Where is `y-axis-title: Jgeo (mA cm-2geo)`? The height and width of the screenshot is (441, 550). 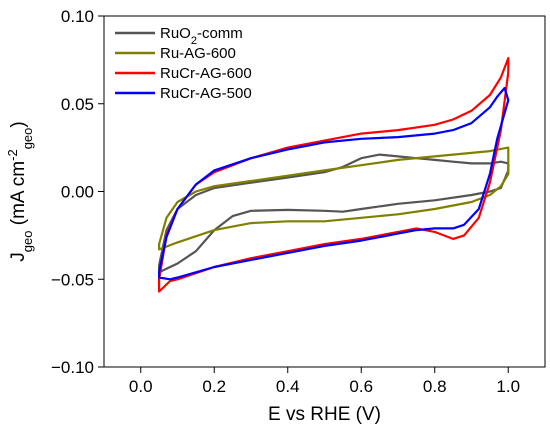
y-axis-title: Jgeo (mA cm-2geo) is located at coordinates (20, 191).